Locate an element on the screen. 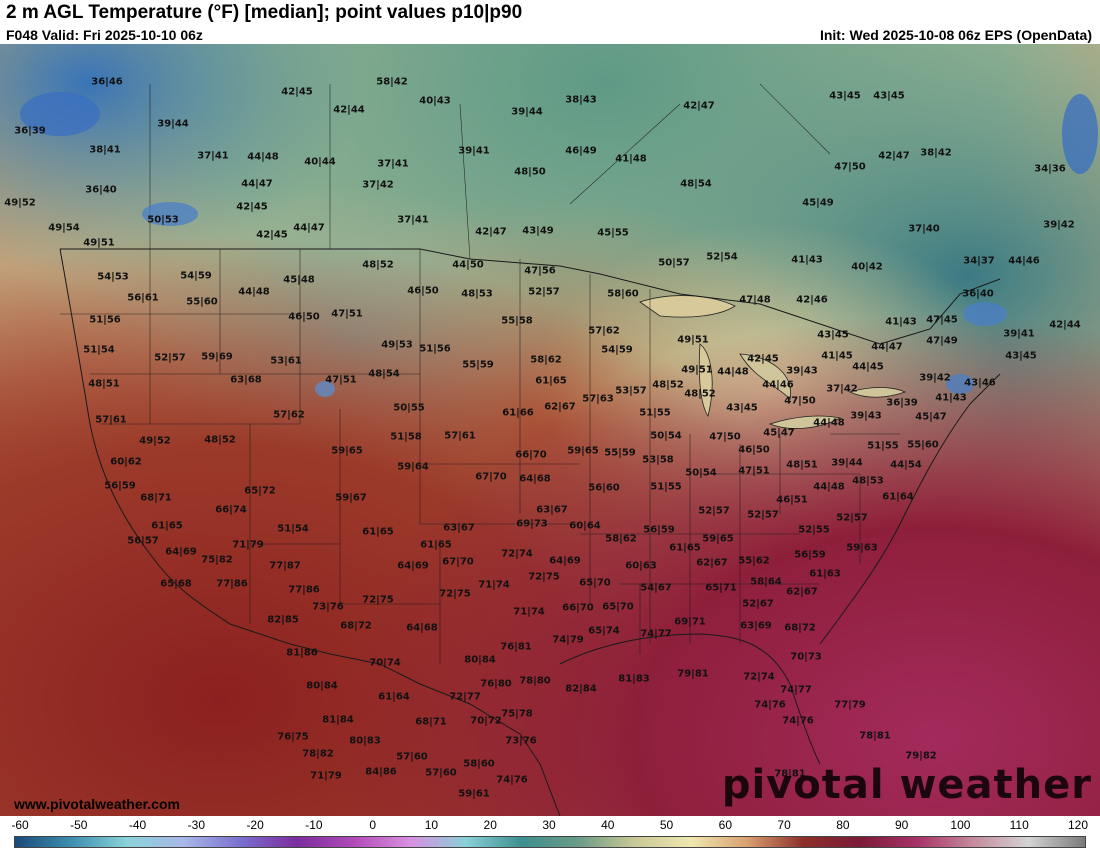  point-value: 63|69 is located at coordinates (756, 626).